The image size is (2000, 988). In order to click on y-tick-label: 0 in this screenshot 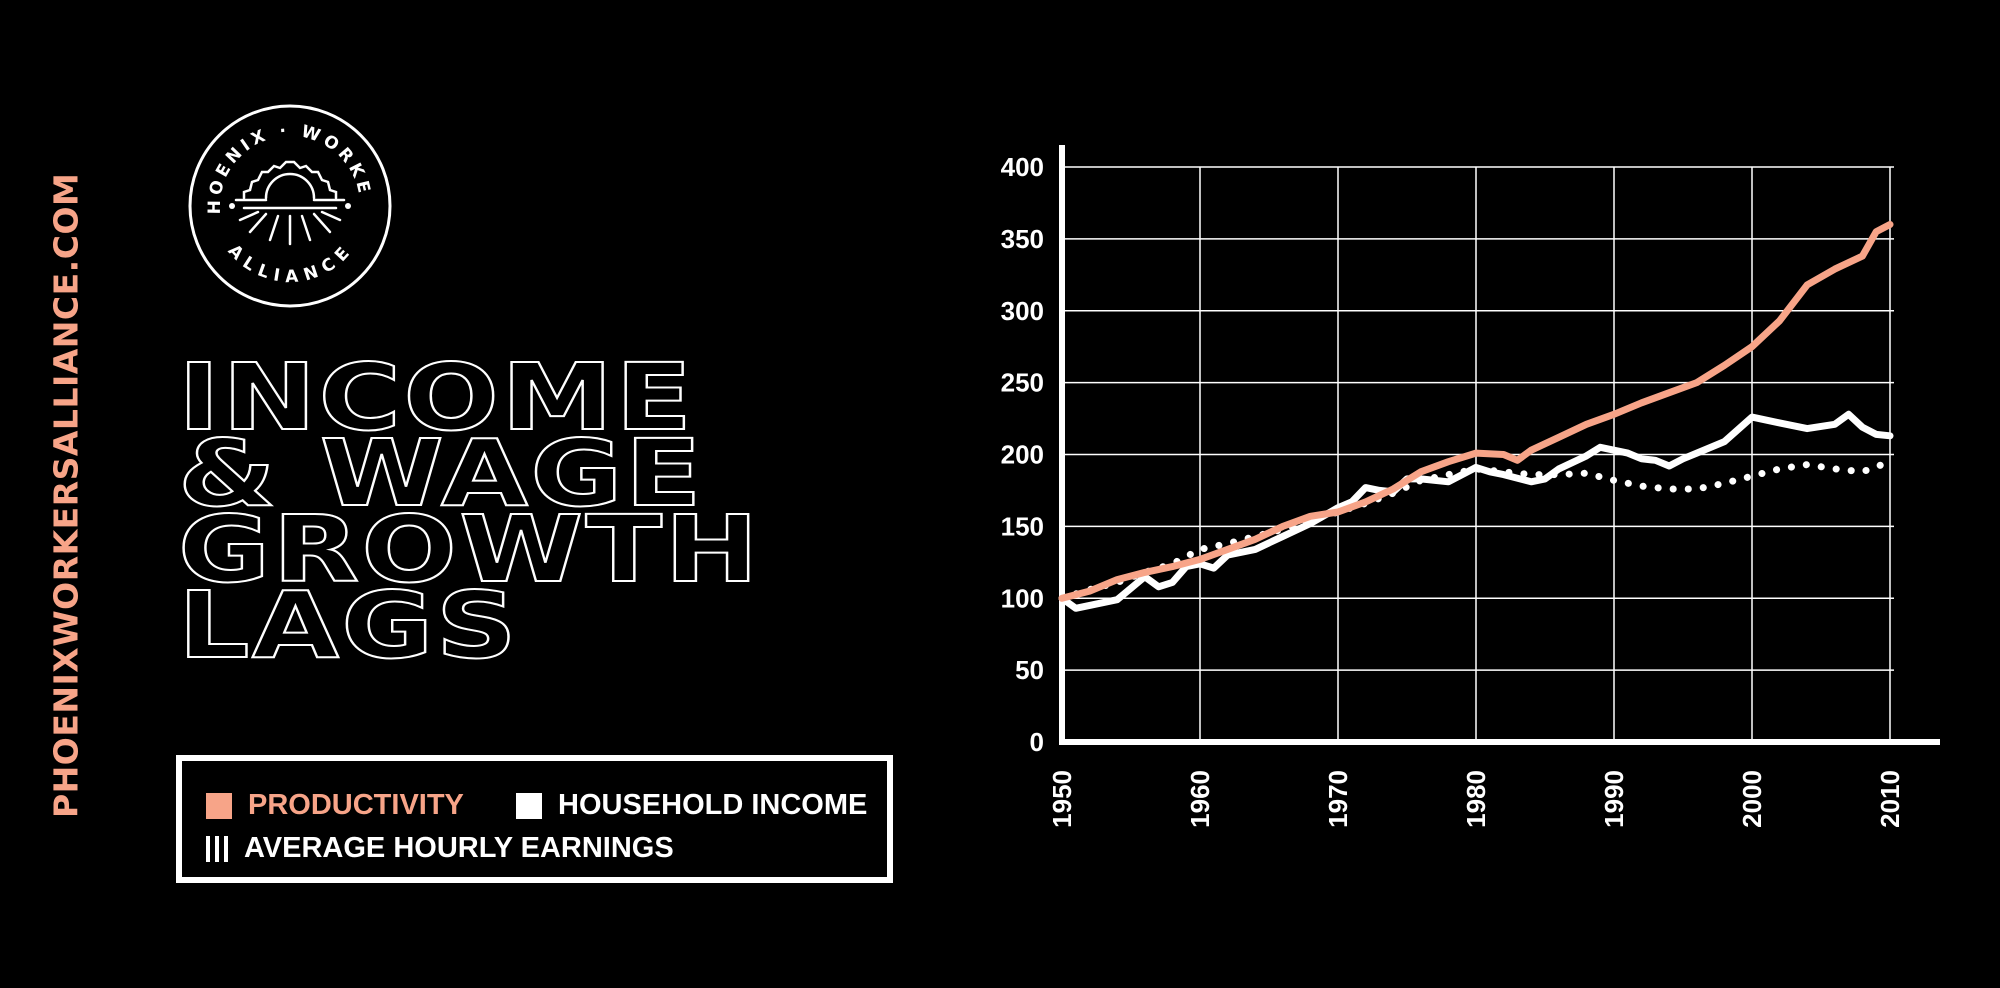, I will do `click(1037, 742)`.